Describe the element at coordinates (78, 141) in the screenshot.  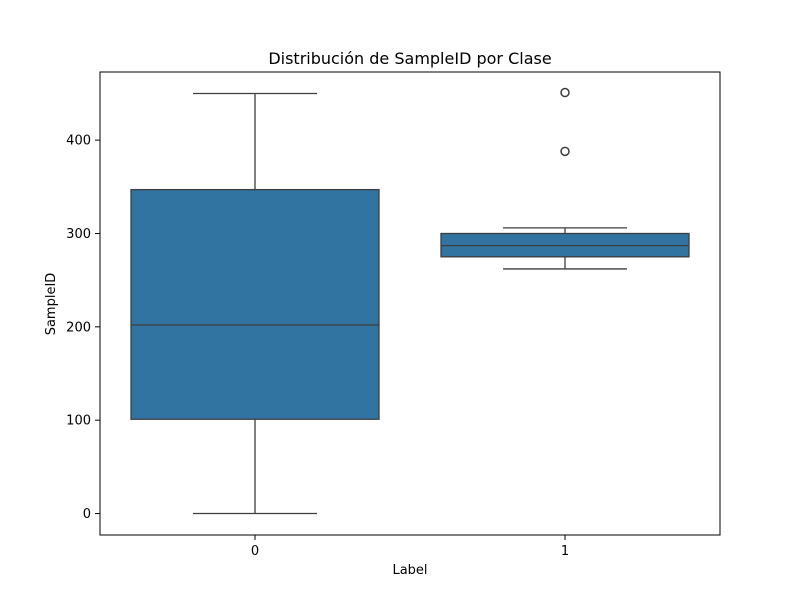
I see `y-tick-label-4: 400` at that location.